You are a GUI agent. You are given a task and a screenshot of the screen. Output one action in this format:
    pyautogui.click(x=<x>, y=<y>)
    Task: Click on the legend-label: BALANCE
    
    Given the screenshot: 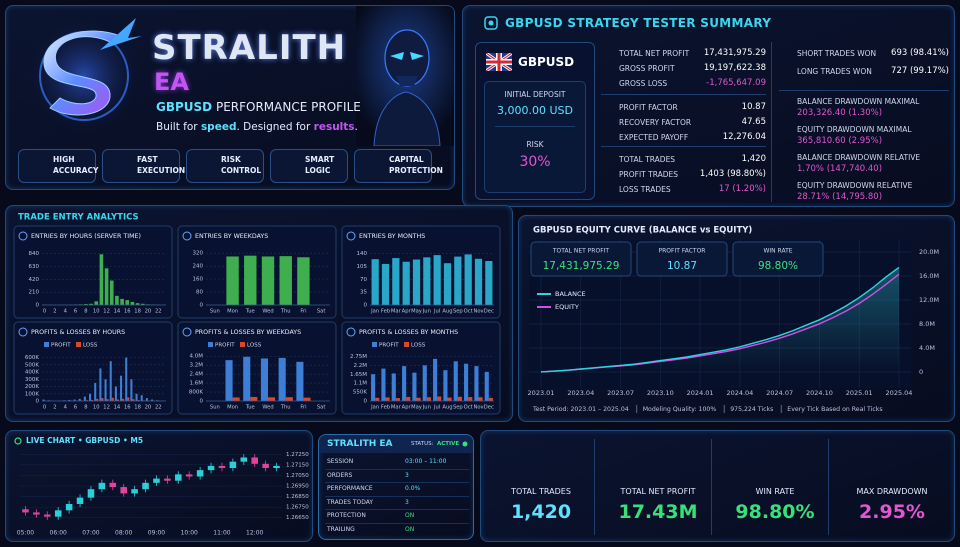 What is the action you would take?
    pyautogui.click(x=570, y=294)
    